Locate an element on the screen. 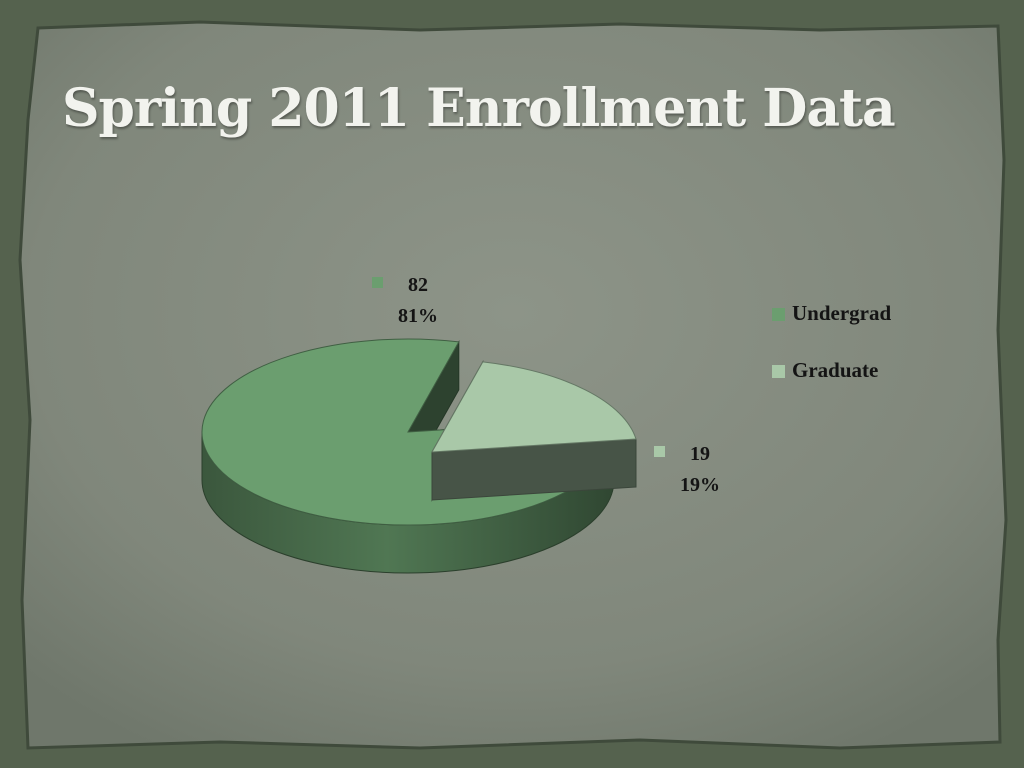 Image resolution: width=1024 pixels, height=768 pixels. data-label-value: 82 is located at coordinates (418, 285).